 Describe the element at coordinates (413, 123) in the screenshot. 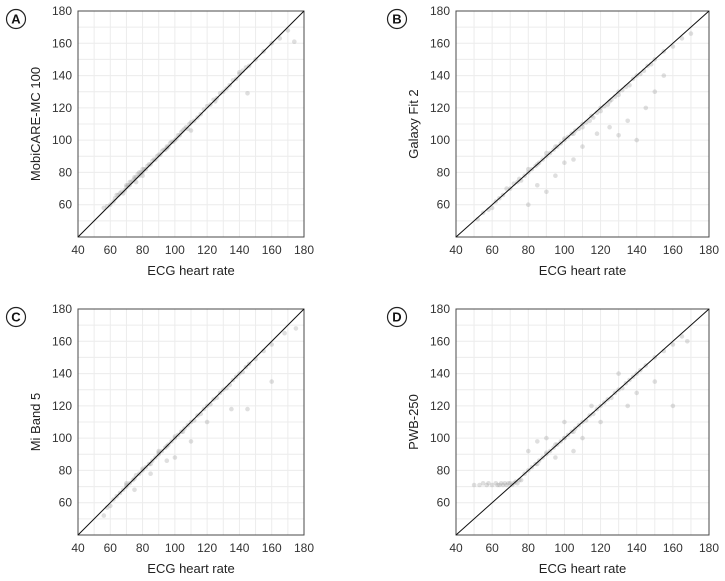

I see `y-axis-title: Galaxy Fit 2` at that location.